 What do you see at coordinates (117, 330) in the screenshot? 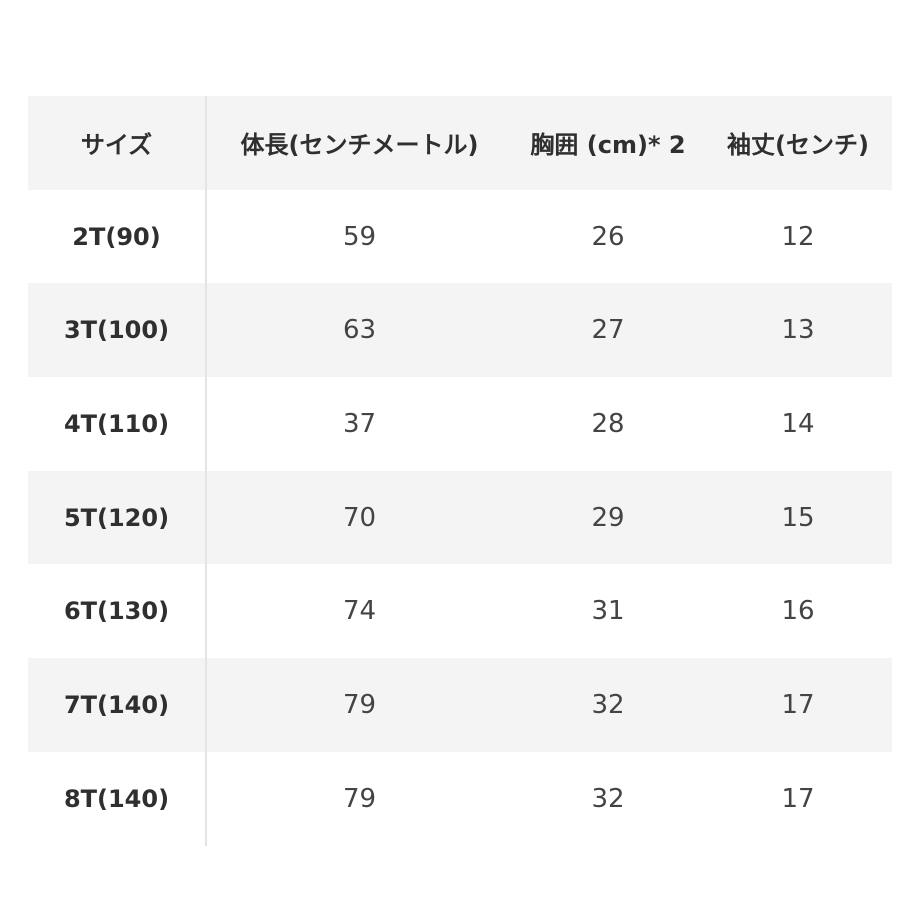
I see `size-cell: 3T(100)` at bounding box center [117, 330].